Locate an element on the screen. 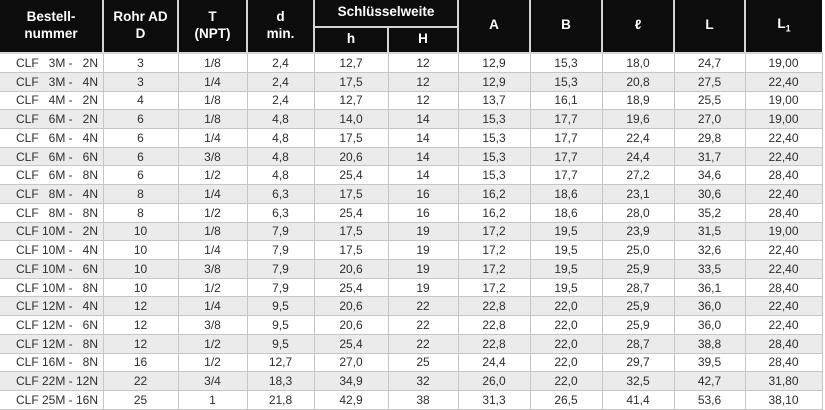 This screenshot has height=410, width=825. value-cell: 38 is located at coordinates (423, 400).